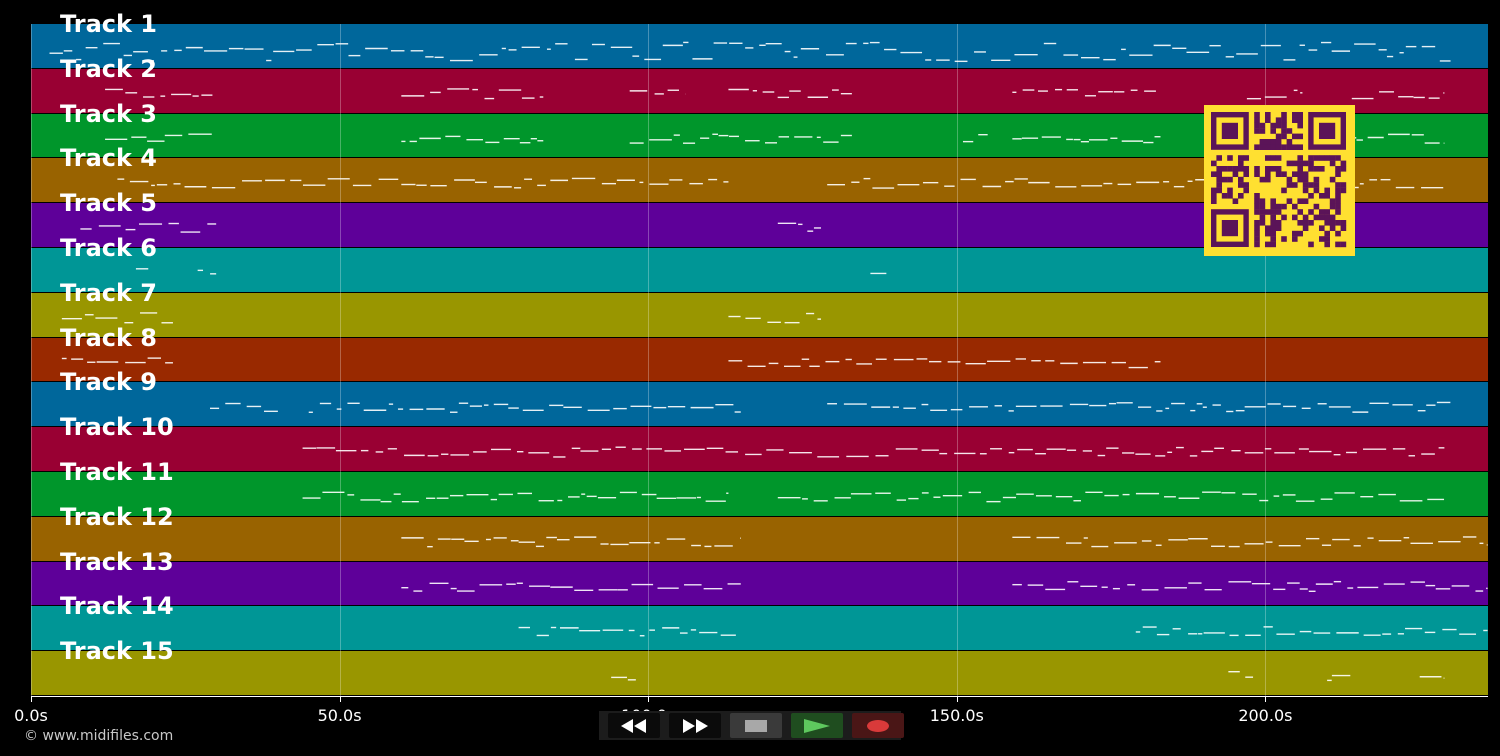  Describe the element at coordinates (109, 158) in the screenshot. I see `track-label: Track 4` at that location.